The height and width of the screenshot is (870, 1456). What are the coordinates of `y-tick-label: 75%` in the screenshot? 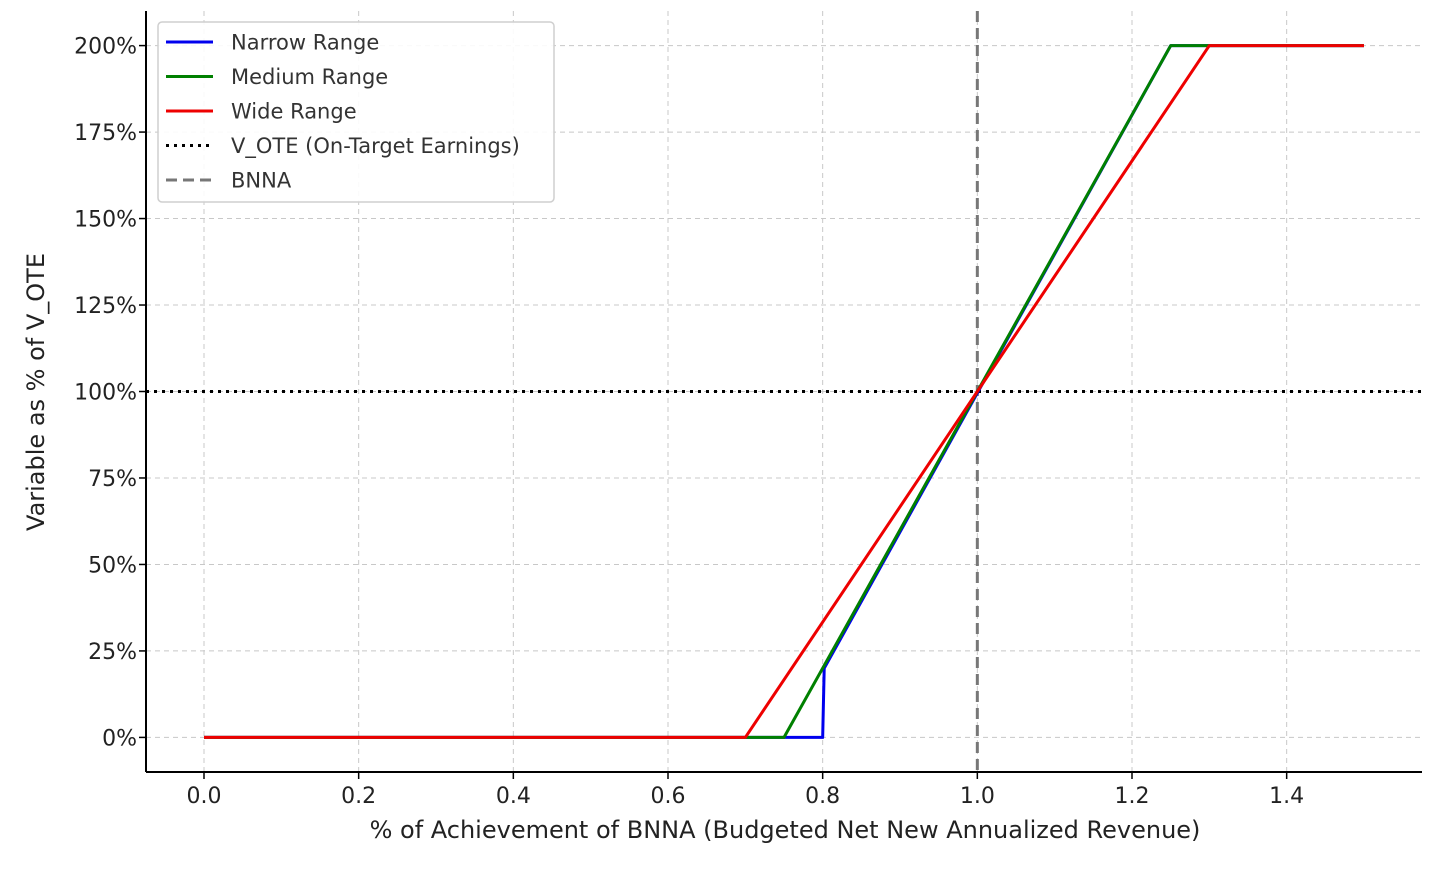 It's located at (112, 479).